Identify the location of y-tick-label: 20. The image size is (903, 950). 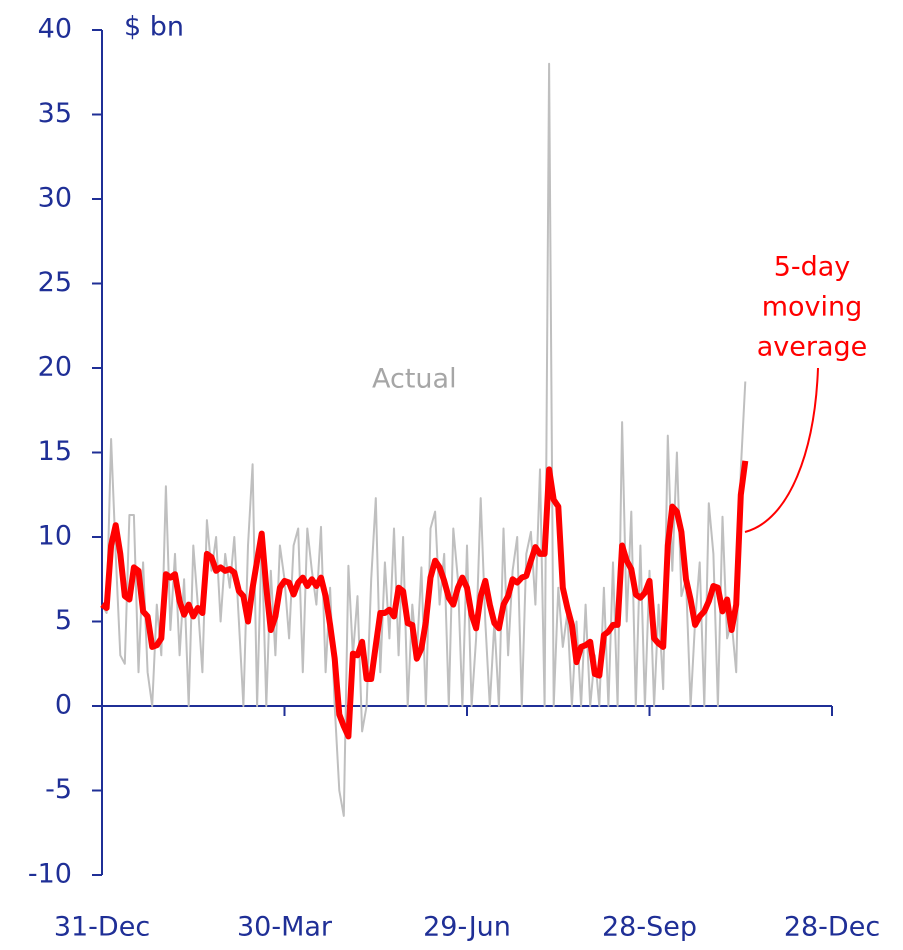
(55, 367).